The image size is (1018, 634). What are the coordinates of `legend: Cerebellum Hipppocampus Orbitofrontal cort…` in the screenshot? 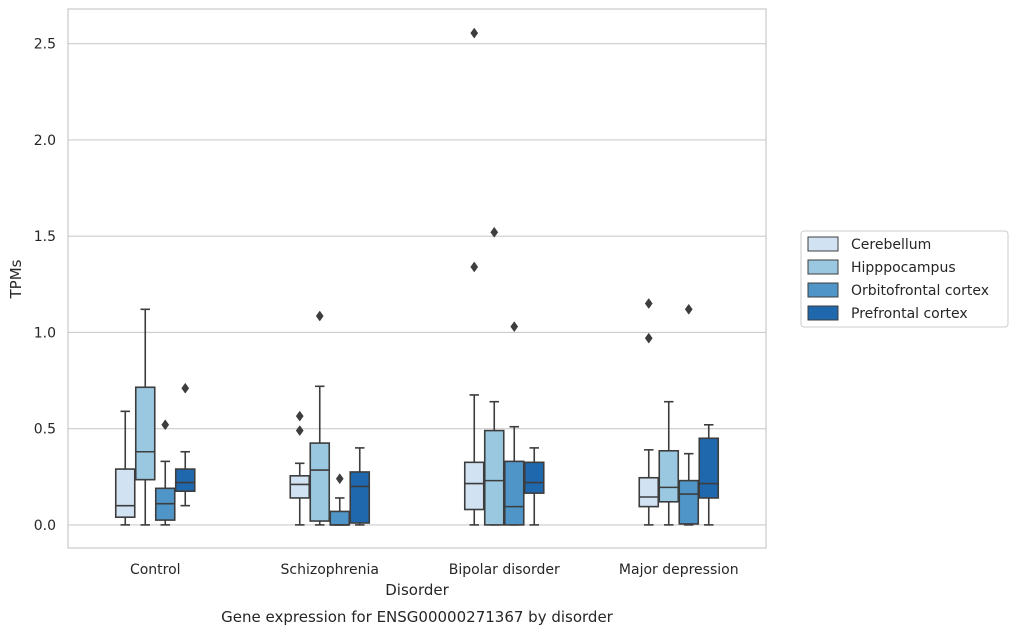 It's located at (904, 279).